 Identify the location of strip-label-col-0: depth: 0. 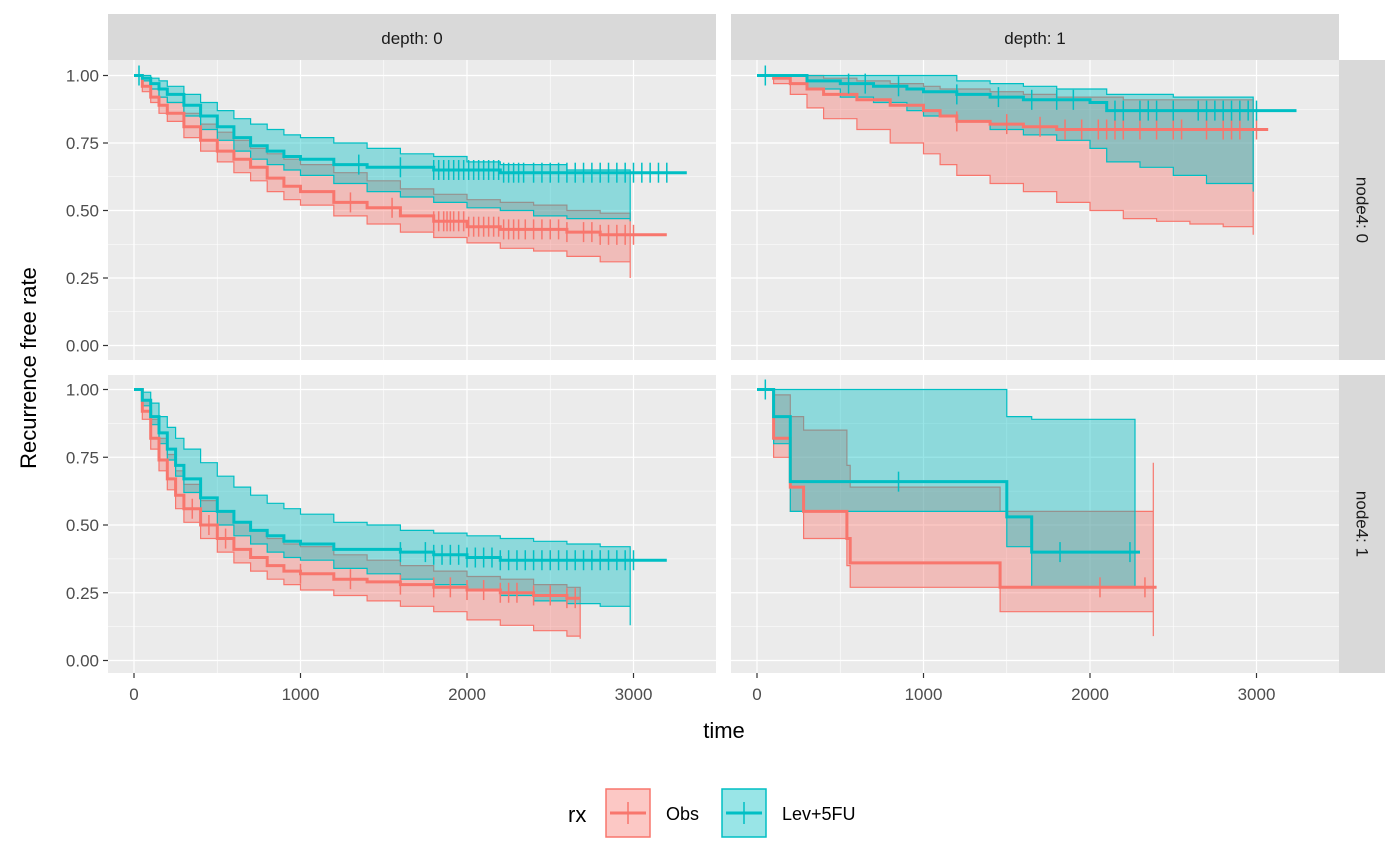
(411, 38).